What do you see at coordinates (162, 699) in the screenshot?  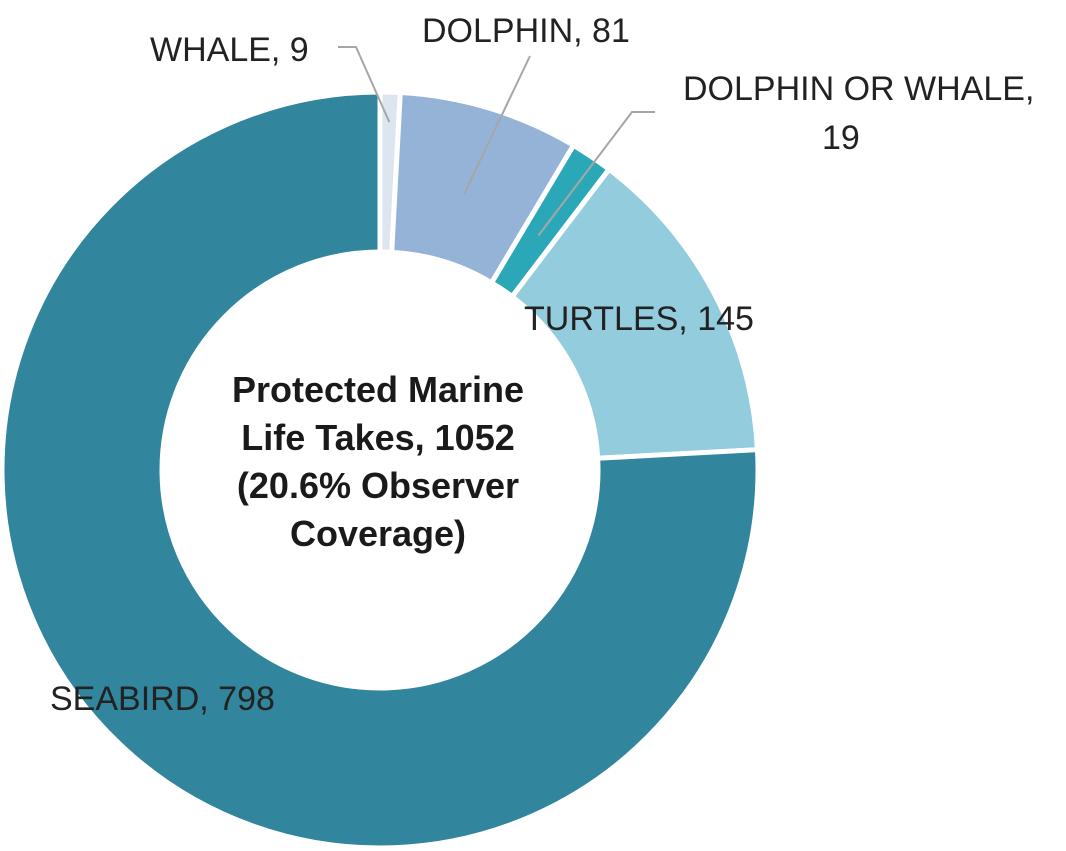 I see `slice-label-seabird: SEABIRD, 798` at bounding box center [162, 699].